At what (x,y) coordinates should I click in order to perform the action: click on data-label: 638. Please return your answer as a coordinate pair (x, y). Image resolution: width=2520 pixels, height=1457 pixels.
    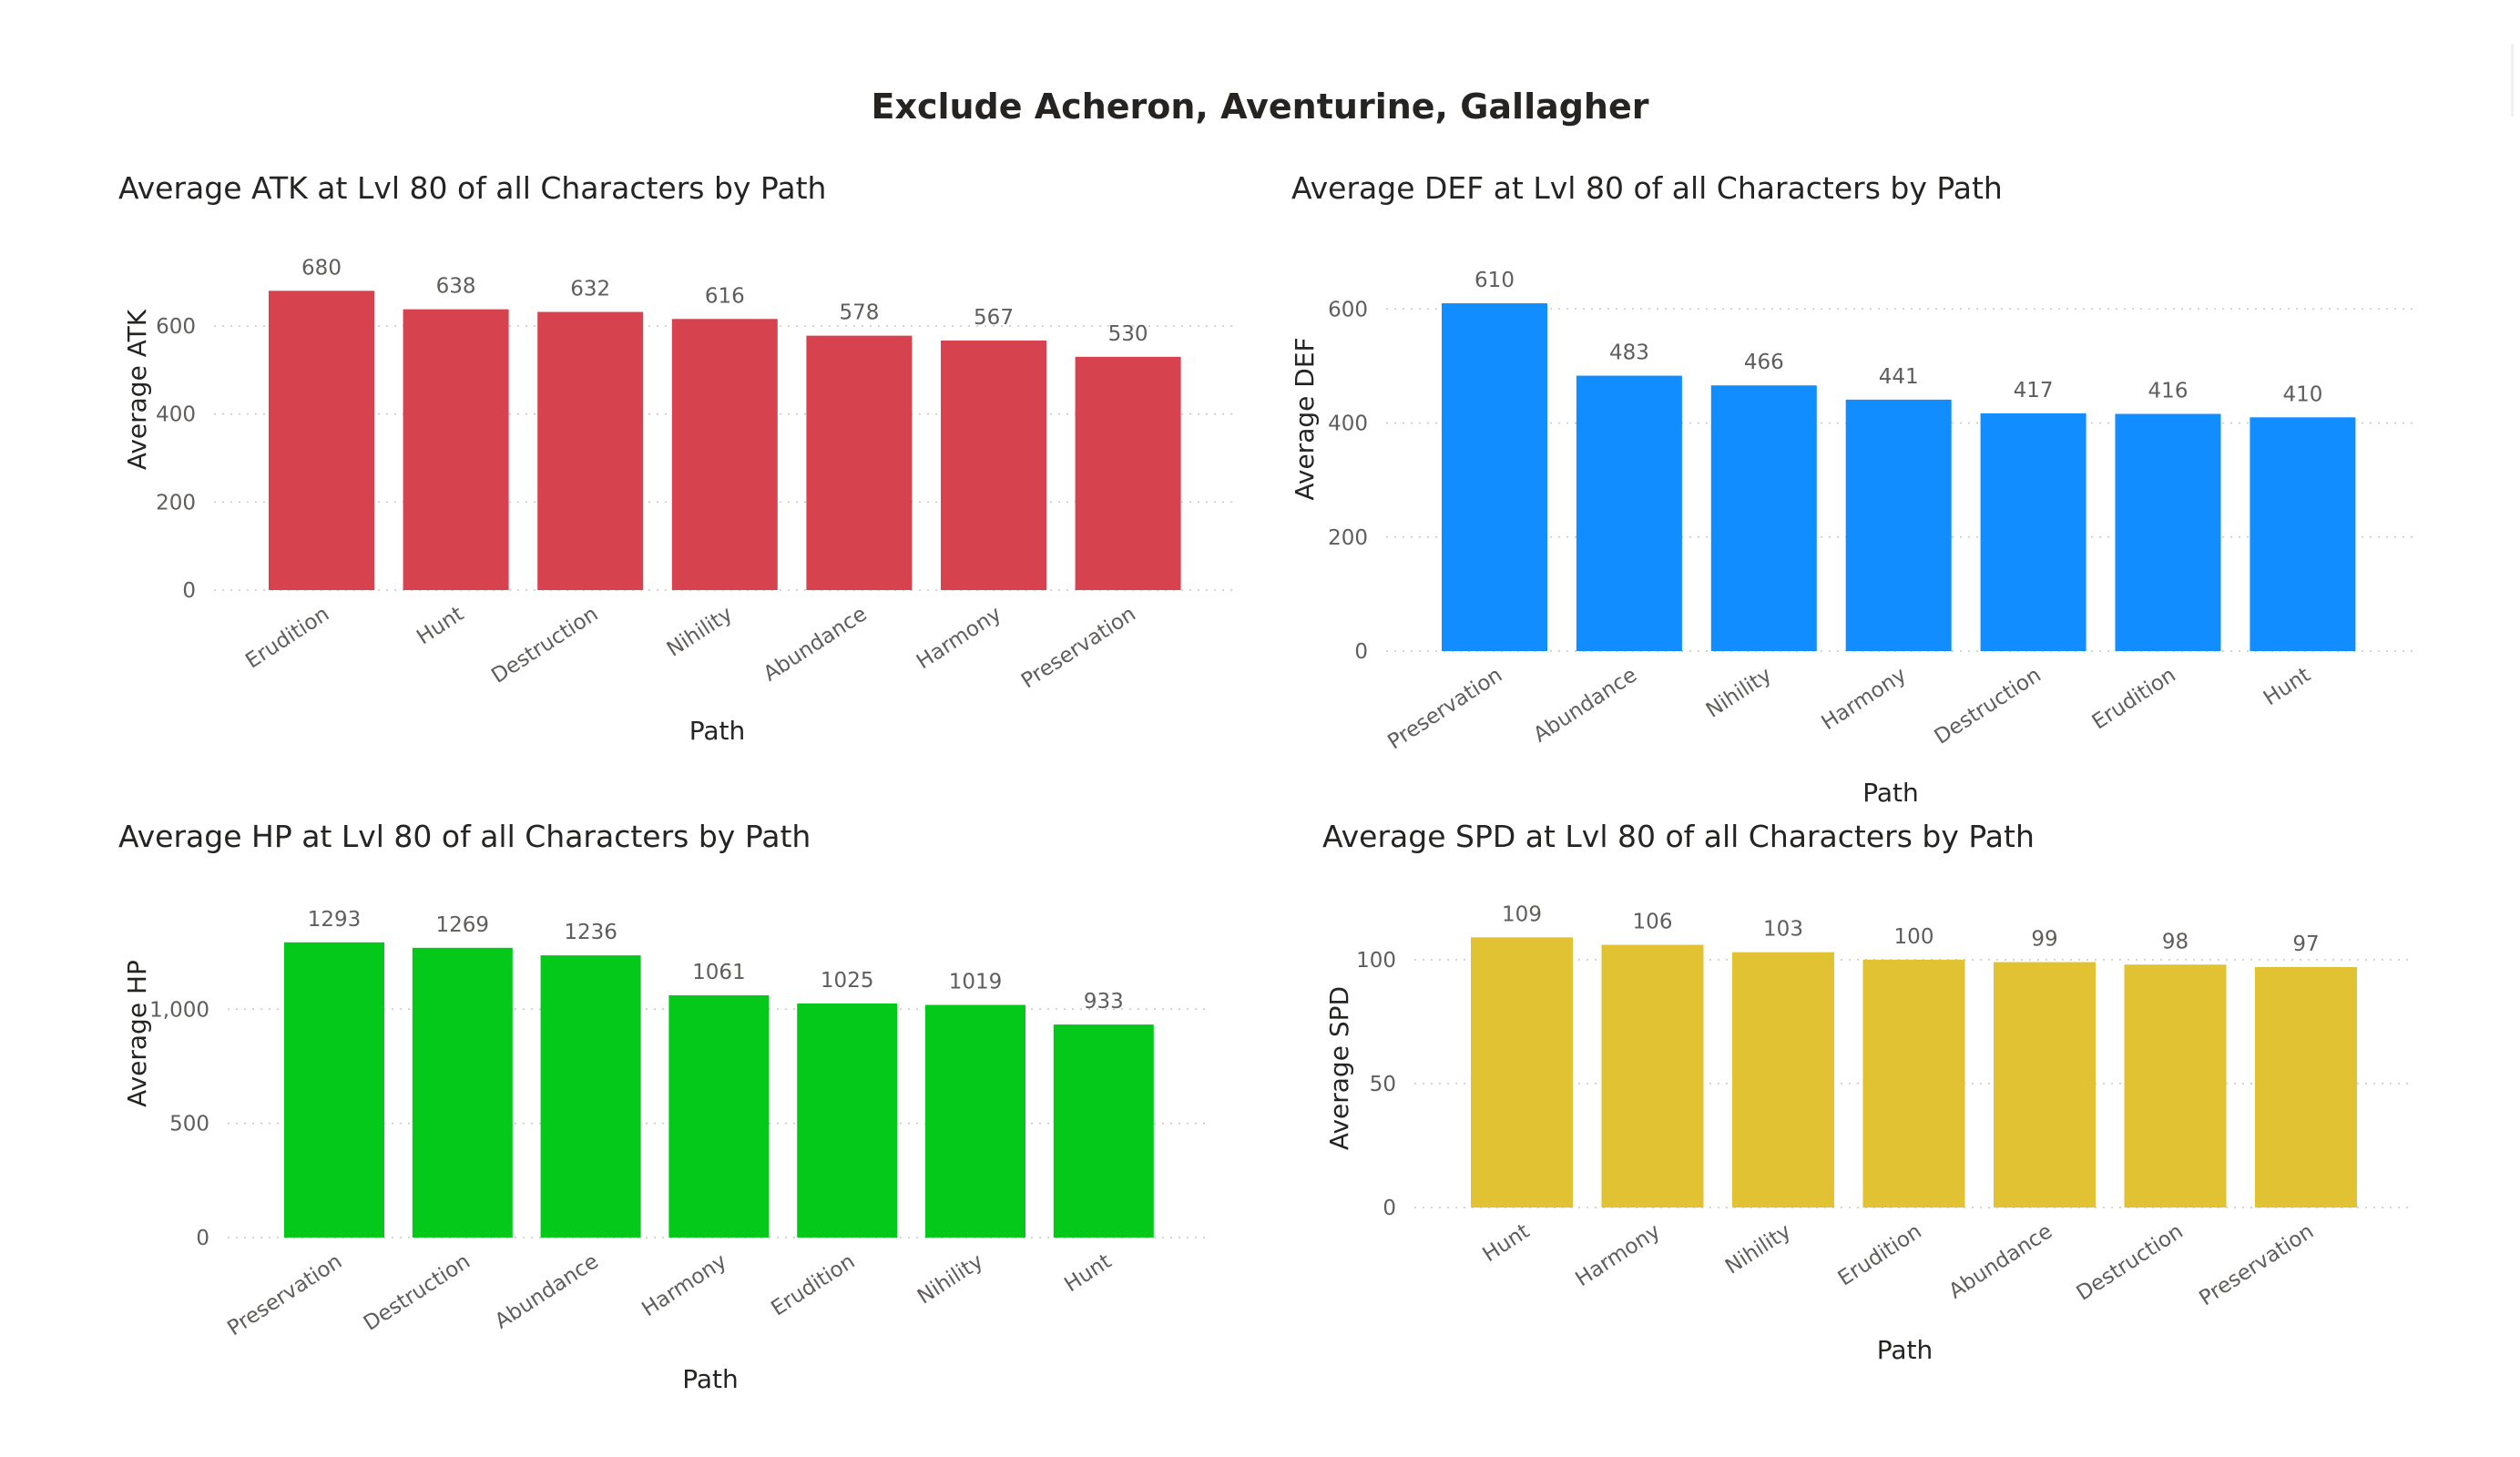
    Looking at the image, I should click on (456, 287).